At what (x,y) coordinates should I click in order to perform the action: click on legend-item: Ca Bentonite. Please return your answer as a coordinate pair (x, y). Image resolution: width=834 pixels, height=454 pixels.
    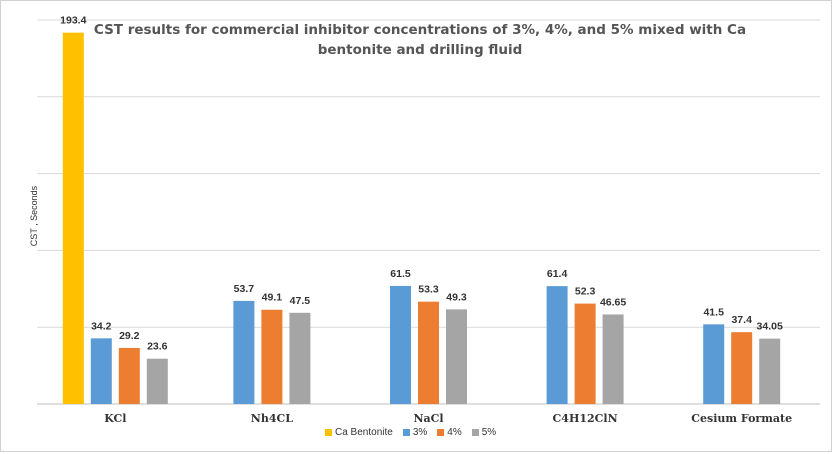
    Looking at the image, I should click on (359, 432).